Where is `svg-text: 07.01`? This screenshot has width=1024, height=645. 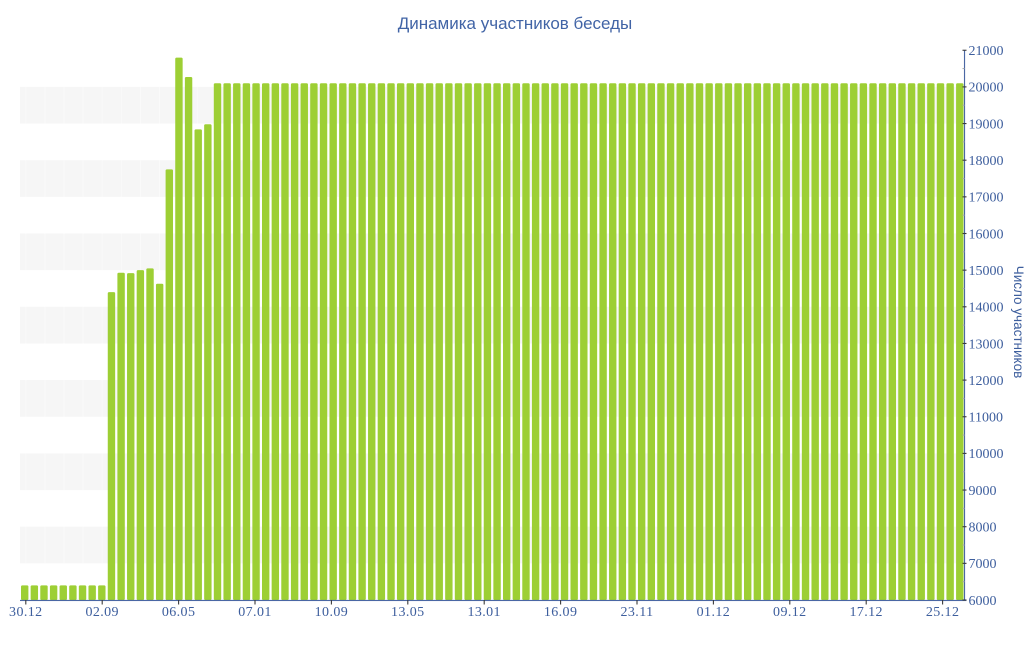 svg-text: 07.01 is located at coordinates (255, 612).